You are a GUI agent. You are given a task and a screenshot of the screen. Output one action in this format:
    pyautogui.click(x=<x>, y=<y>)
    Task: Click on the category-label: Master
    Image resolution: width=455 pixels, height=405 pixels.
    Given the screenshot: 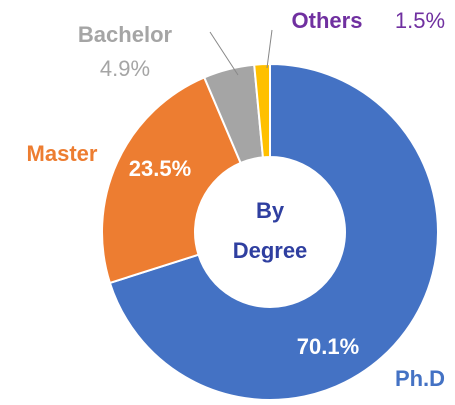 What is the action you would take?
    pyautogui.click(x=62, y=153)
    